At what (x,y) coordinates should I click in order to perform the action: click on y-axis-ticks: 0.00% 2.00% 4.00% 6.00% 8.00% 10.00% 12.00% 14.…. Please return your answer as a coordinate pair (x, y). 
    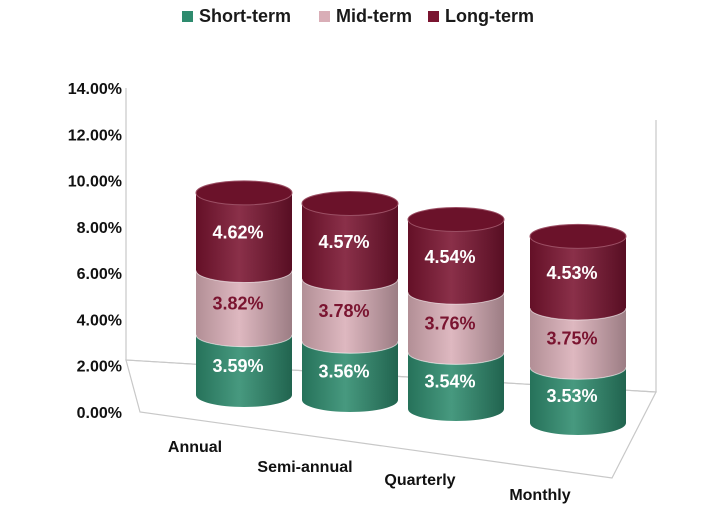
    Looking at the image, I should click on (95, 251).